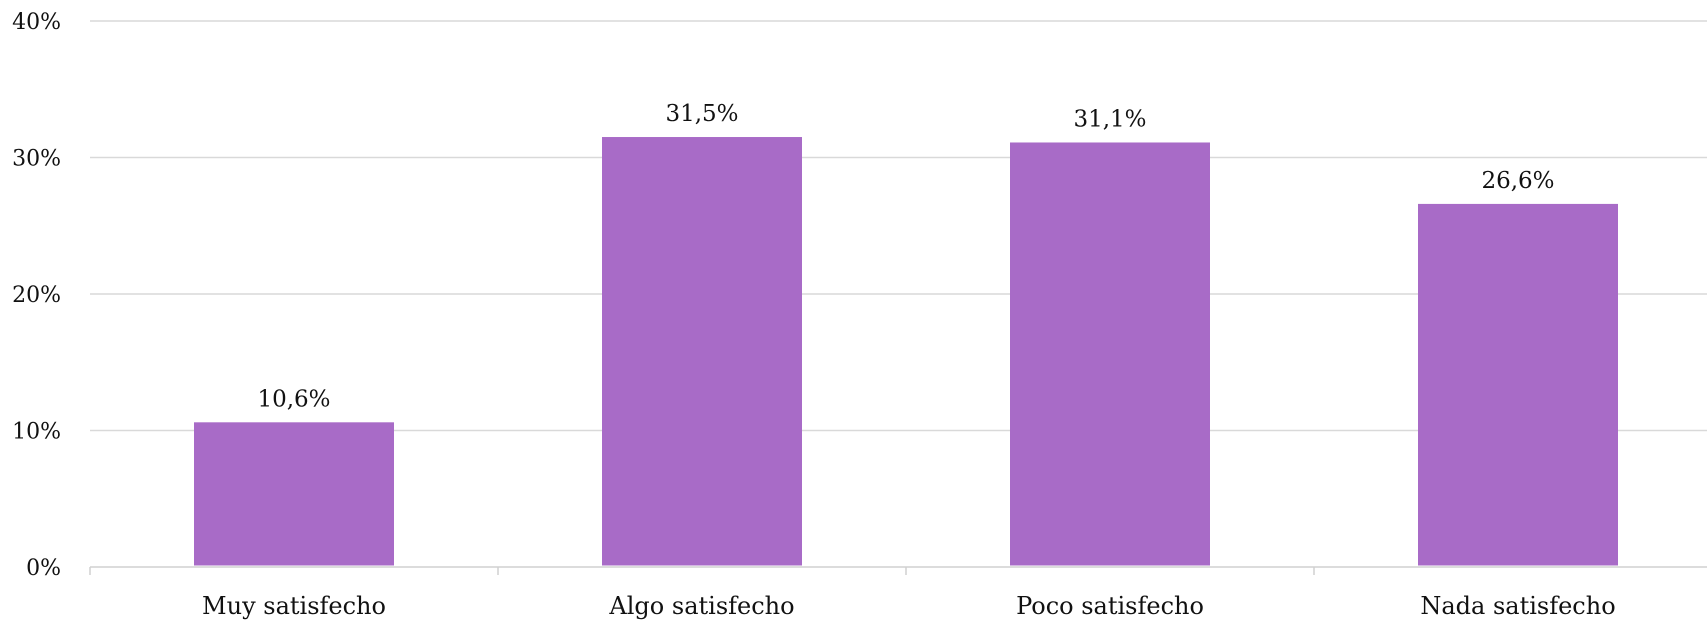 The image size is (1707, 620). Describe the element at coordinates (36, 432) in the screenshot. I see `y-tick-label: 10%` at that location.